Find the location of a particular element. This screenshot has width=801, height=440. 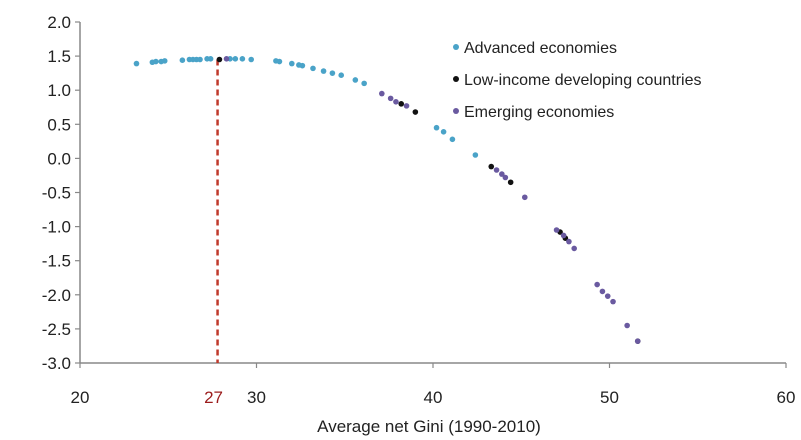

x-tick-label: 50 is located at coordinates (609, 397).